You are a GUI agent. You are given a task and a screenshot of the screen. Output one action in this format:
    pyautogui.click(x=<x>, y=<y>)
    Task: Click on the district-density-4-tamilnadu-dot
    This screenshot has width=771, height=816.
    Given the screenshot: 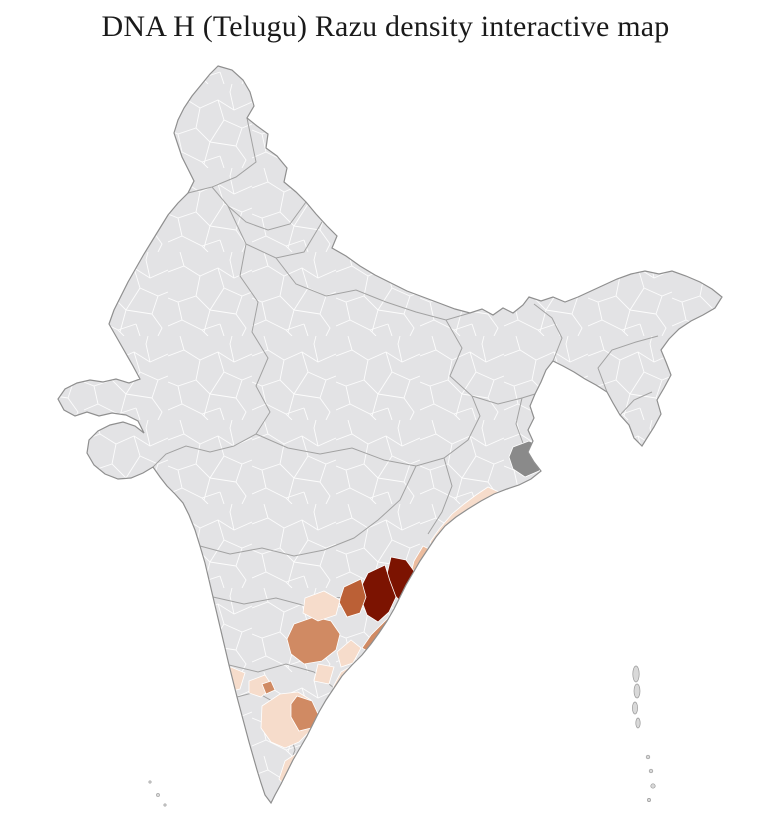 What is the action you would take?
    pyautogui.click(x=318, y=750)
    